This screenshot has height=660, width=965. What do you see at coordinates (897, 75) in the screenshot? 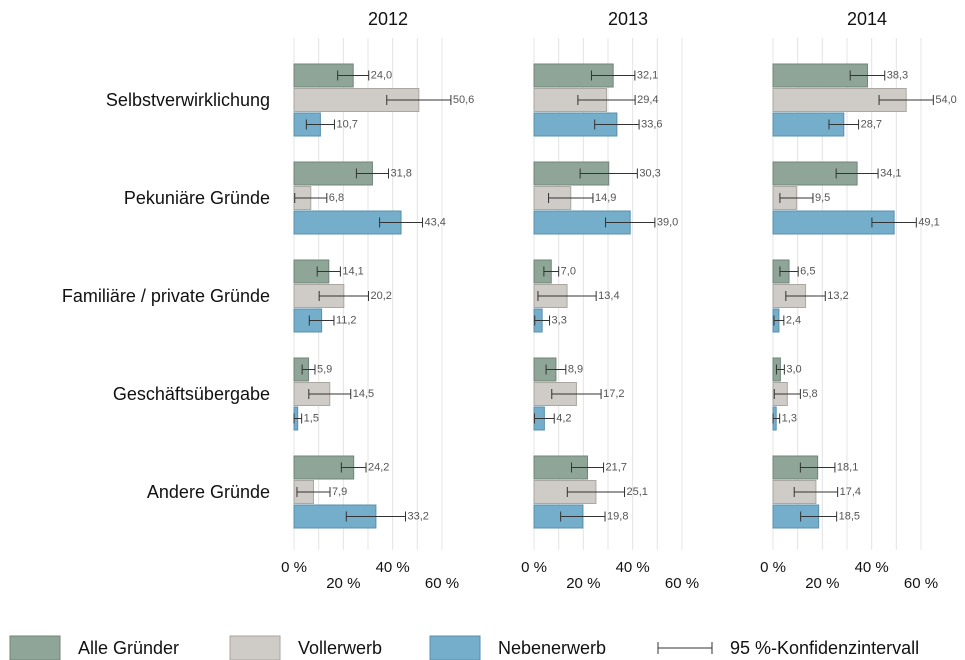
I see `data-label: 38,3` at bounding box center [897, 75].